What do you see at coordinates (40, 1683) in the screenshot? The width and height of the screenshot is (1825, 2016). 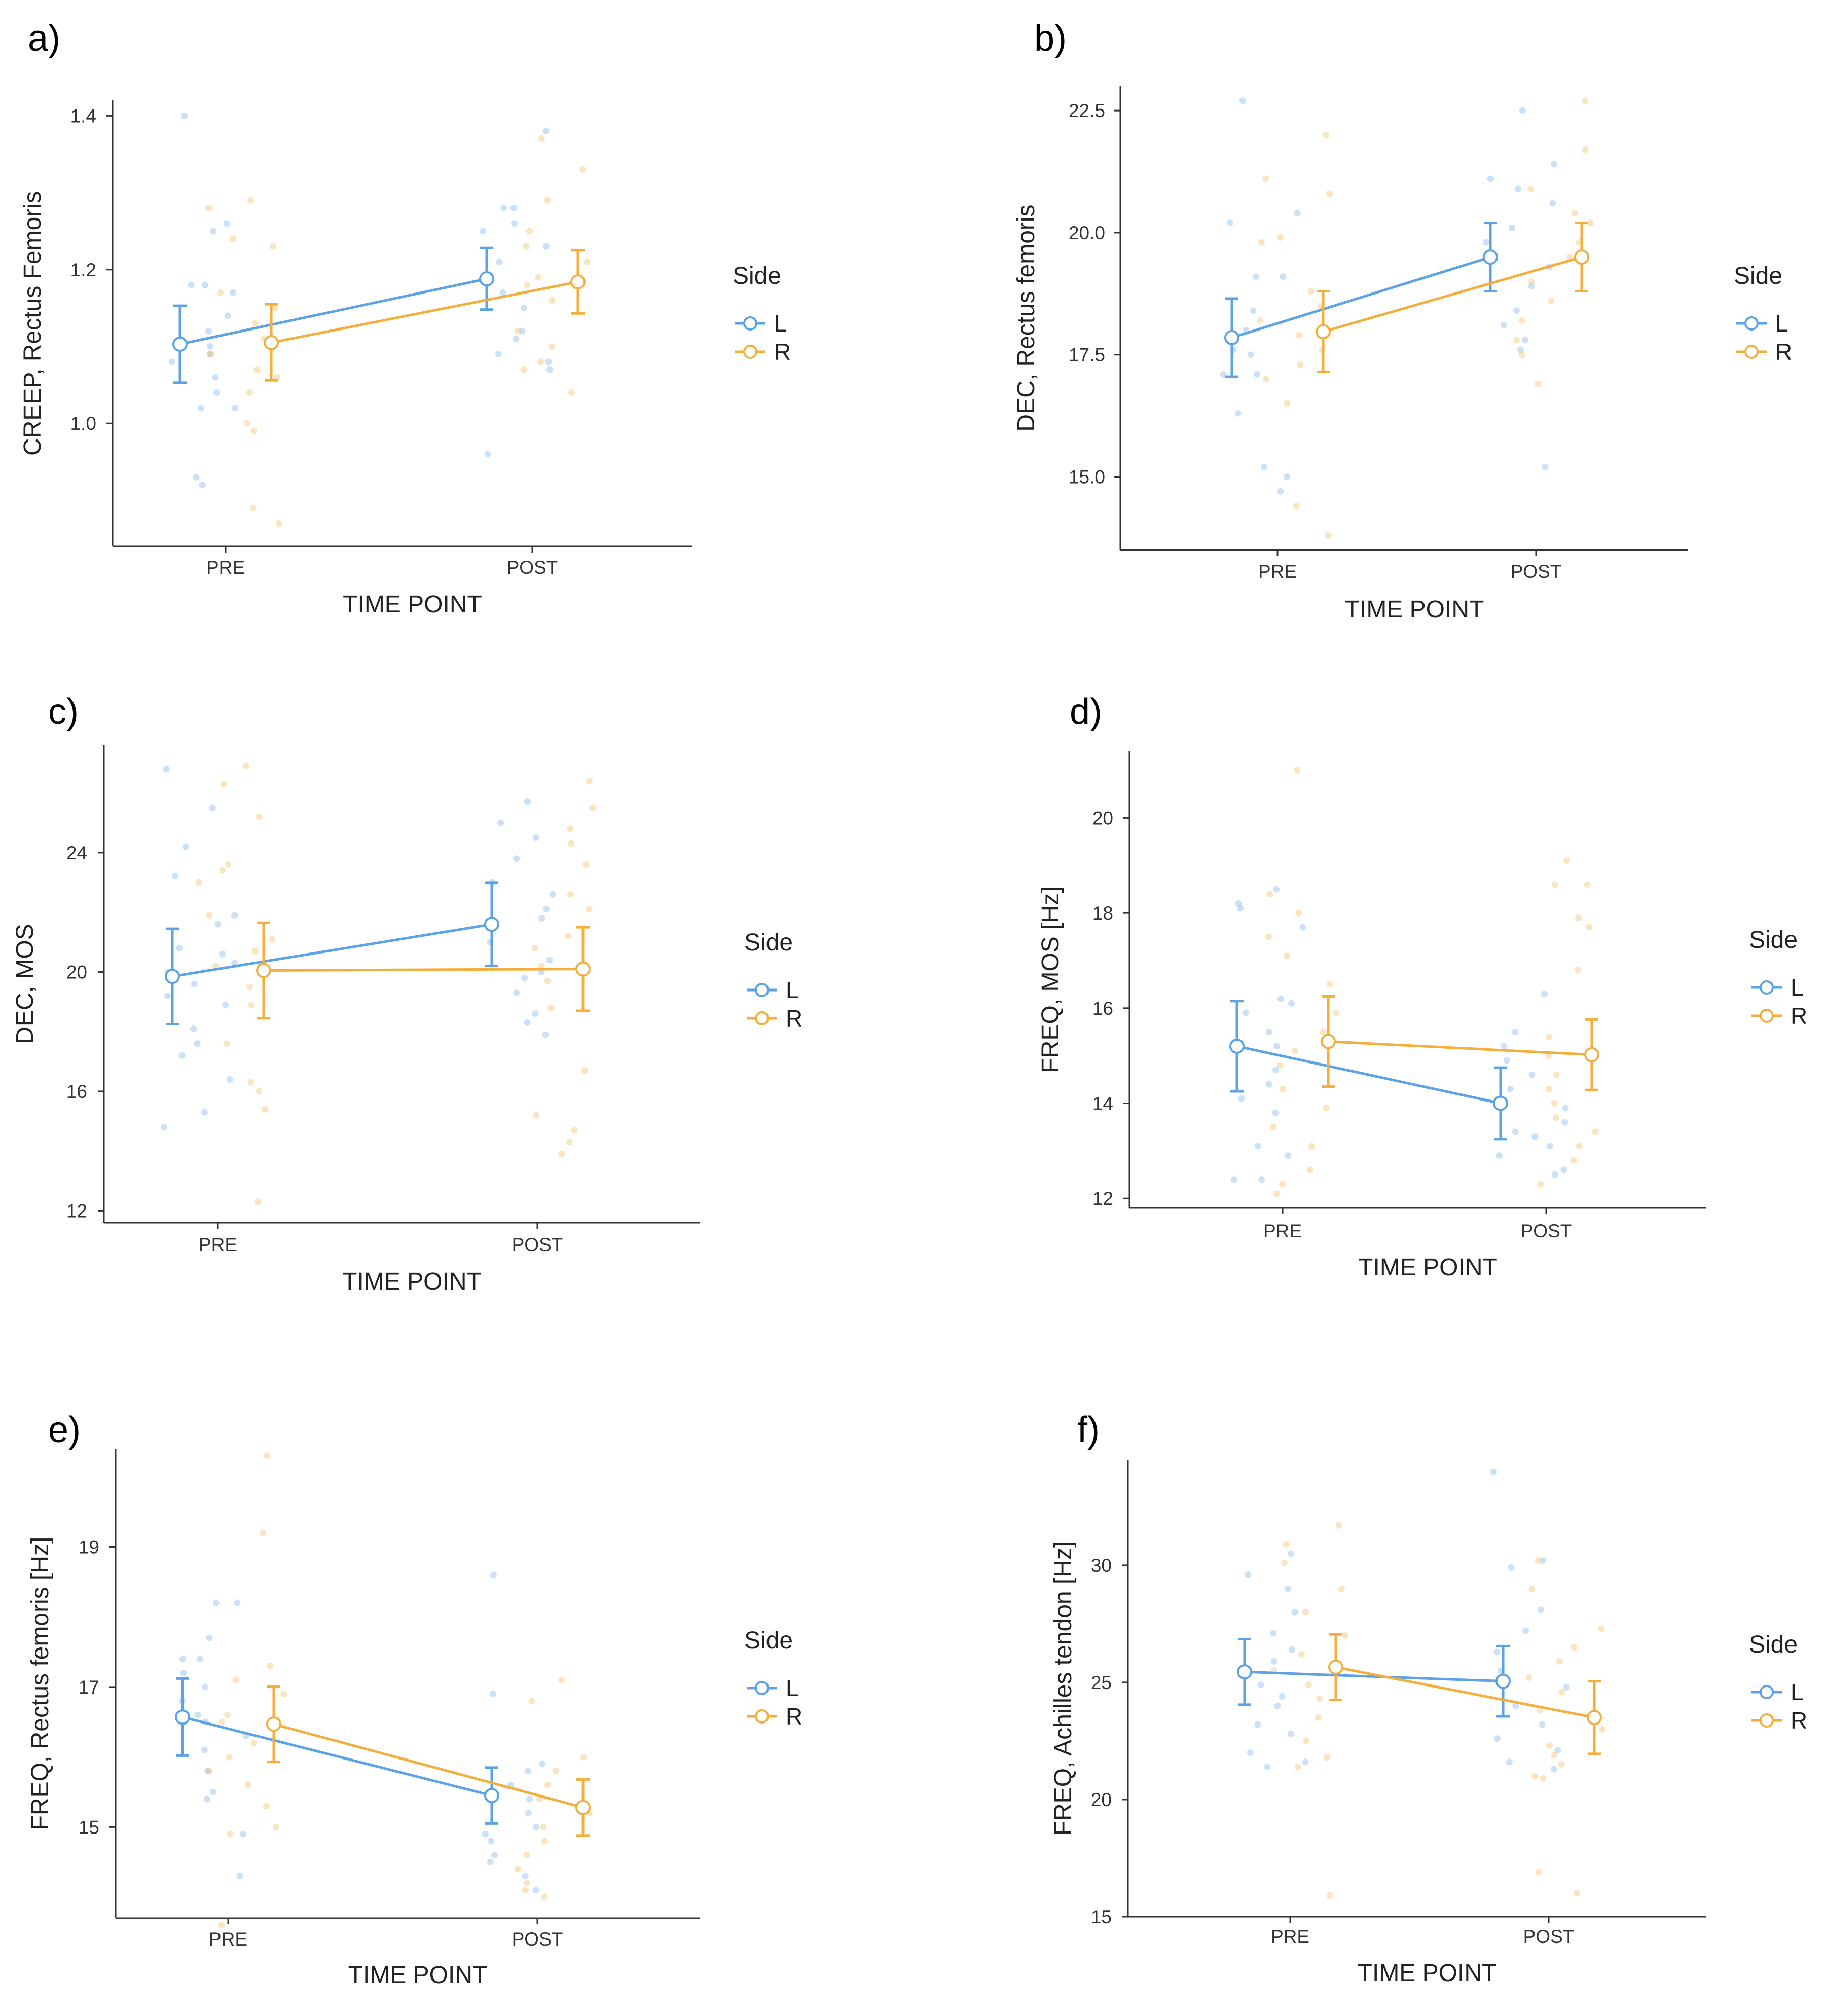 I see `y-axis-title: FREQ, Rectus femoris [Hz]` at bounding box center [40, 1683].